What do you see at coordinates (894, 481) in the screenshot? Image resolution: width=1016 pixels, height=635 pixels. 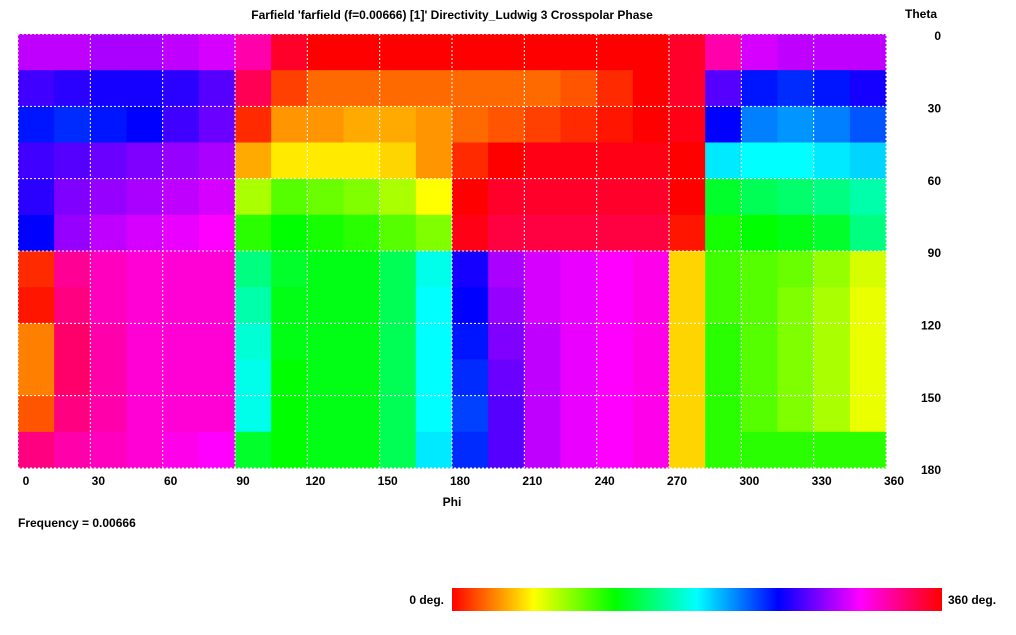 I see `x-tick-label: 360` at bounding box center [894, 481].